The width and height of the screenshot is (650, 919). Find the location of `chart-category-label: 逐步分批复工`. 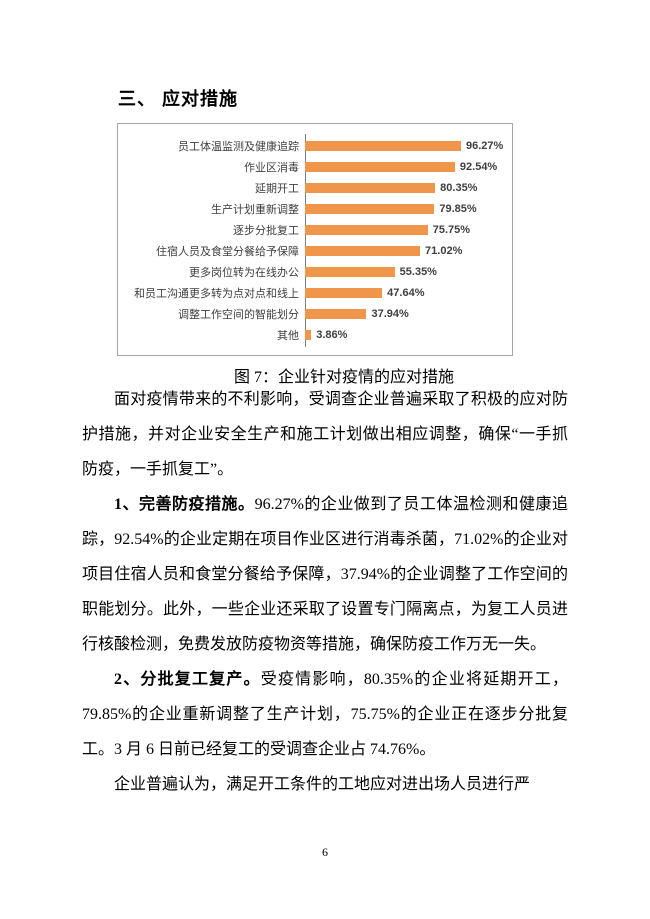

chart-category-label: 逐步分批复工 is located at coordinates (266, 230).